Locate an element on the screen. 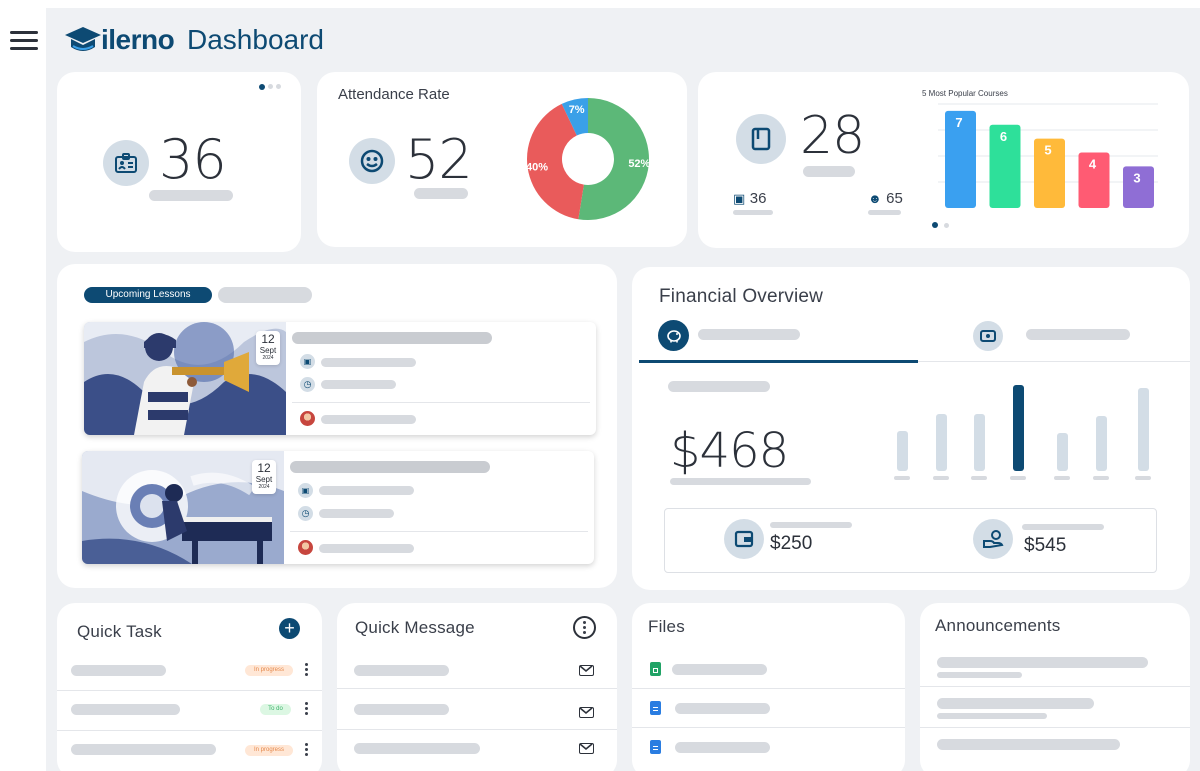 The height and width of the screenshot is (771, 1200). quick-task-title: Quick Task is located at coordinates (119, 631).